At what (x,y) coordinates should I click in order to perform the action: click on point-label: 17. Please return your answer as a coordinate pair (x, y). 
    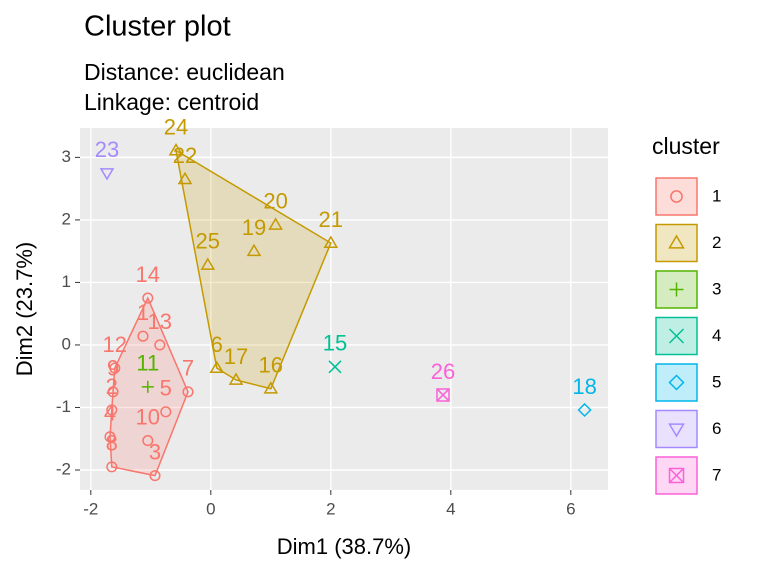
    Looking at the image, I should click on (236, 356).